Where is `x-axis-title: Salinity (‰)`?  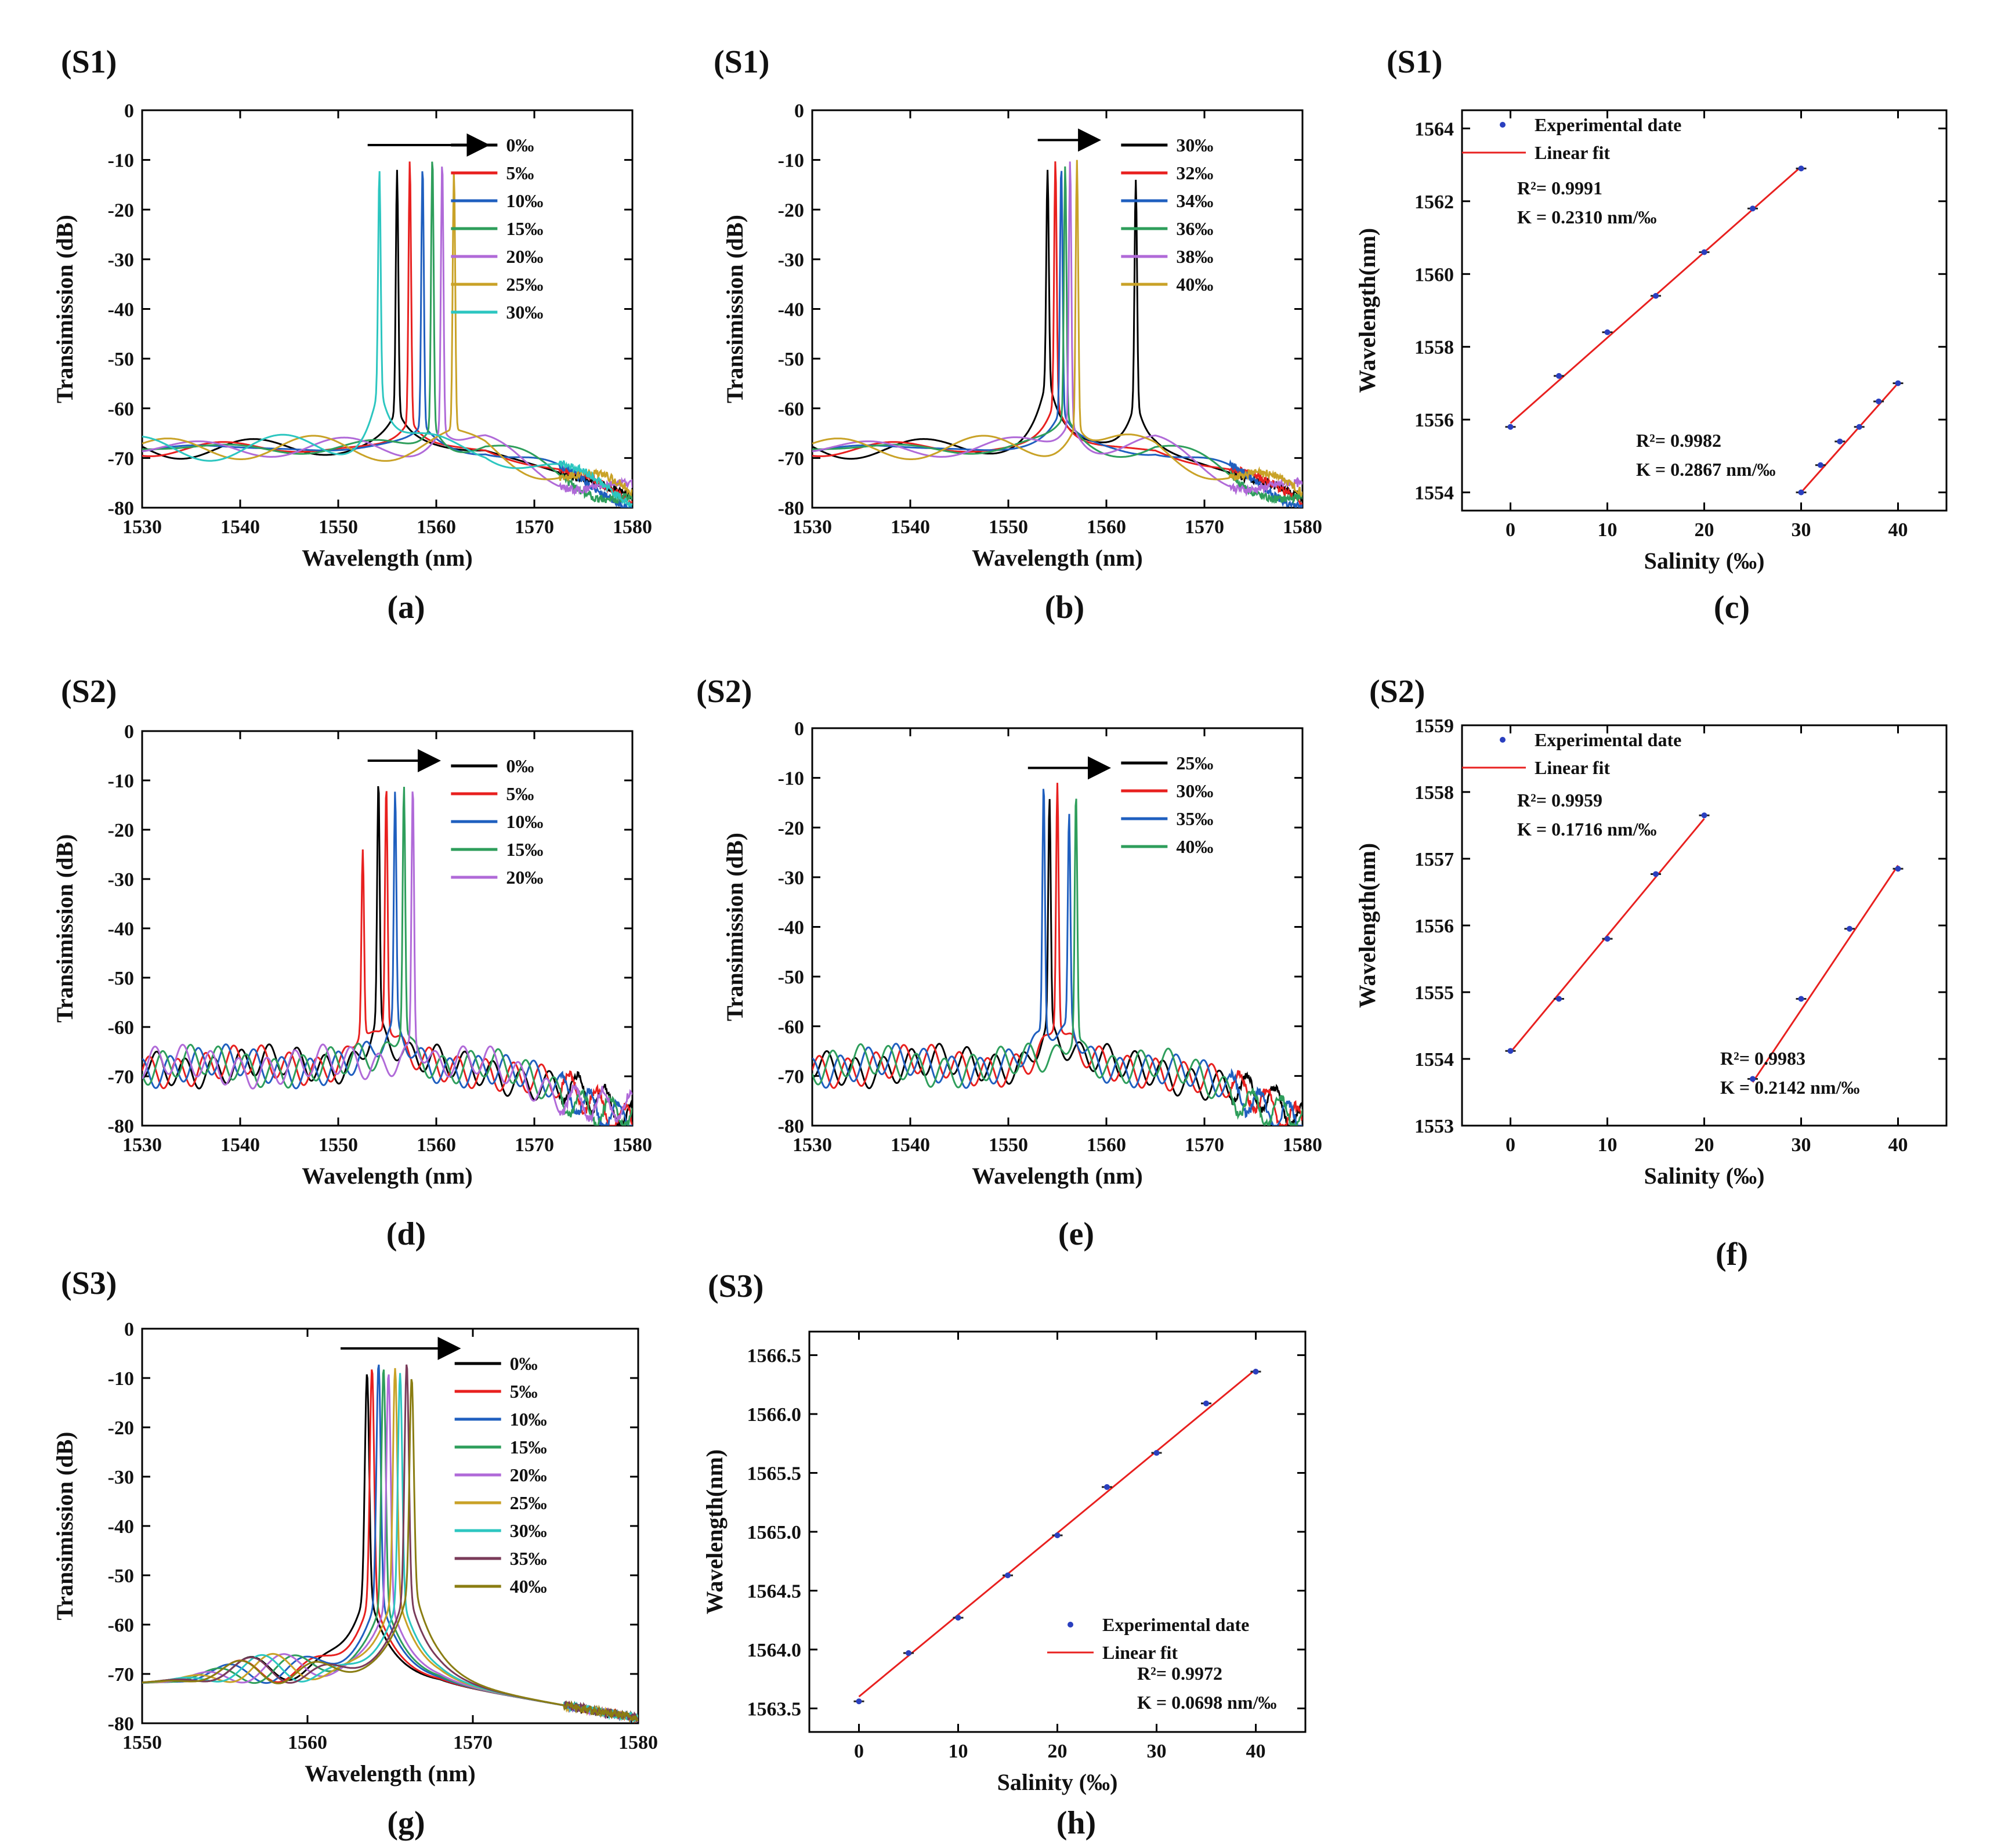 x-axis-title: Salinity (‰) is located at coordinates (1704, 561).